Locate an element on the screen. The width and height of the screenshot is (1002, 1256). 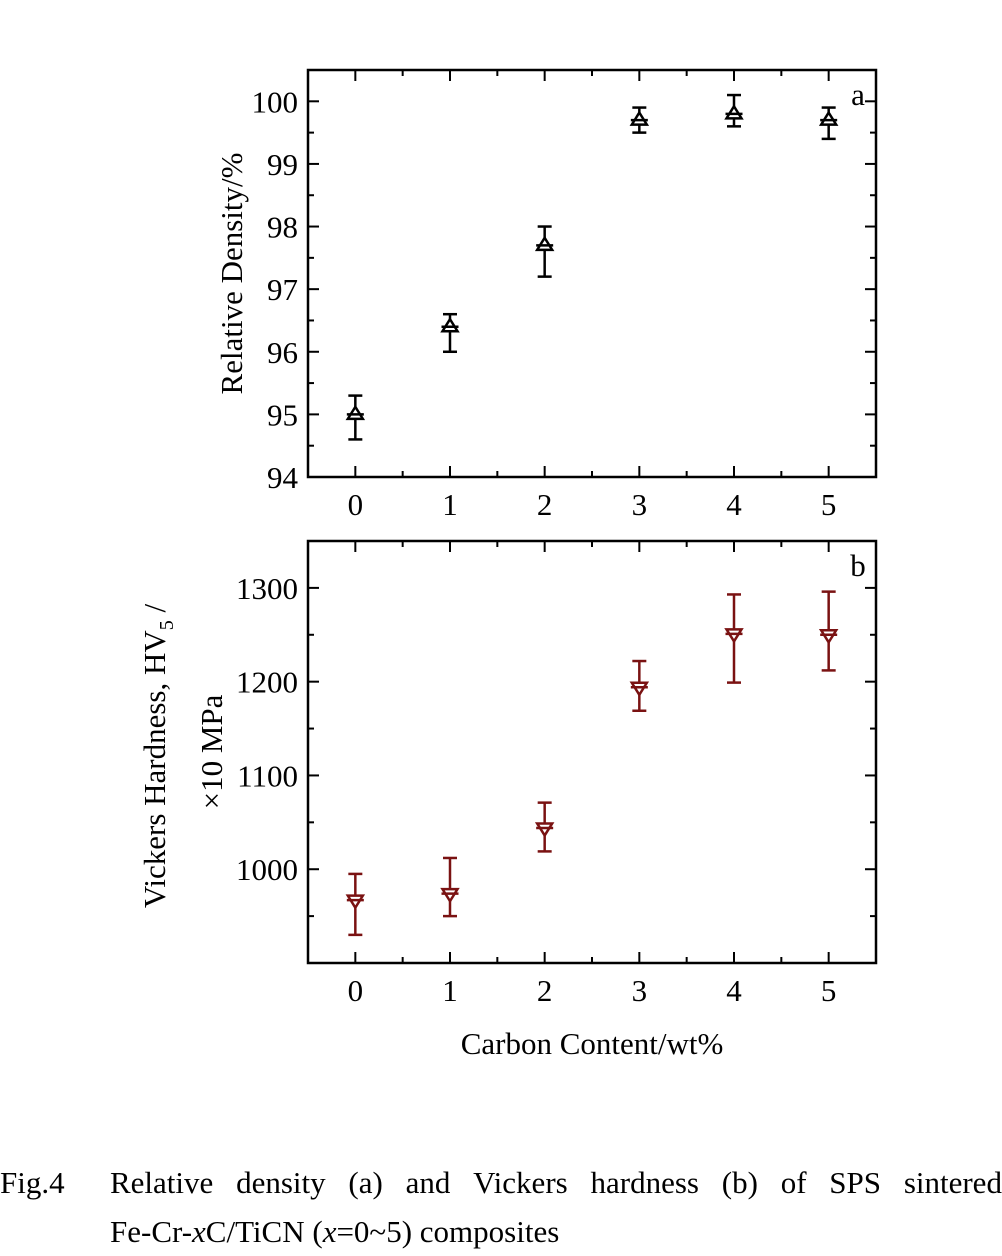
caption-word: density is located at coordinates (281, 1182).